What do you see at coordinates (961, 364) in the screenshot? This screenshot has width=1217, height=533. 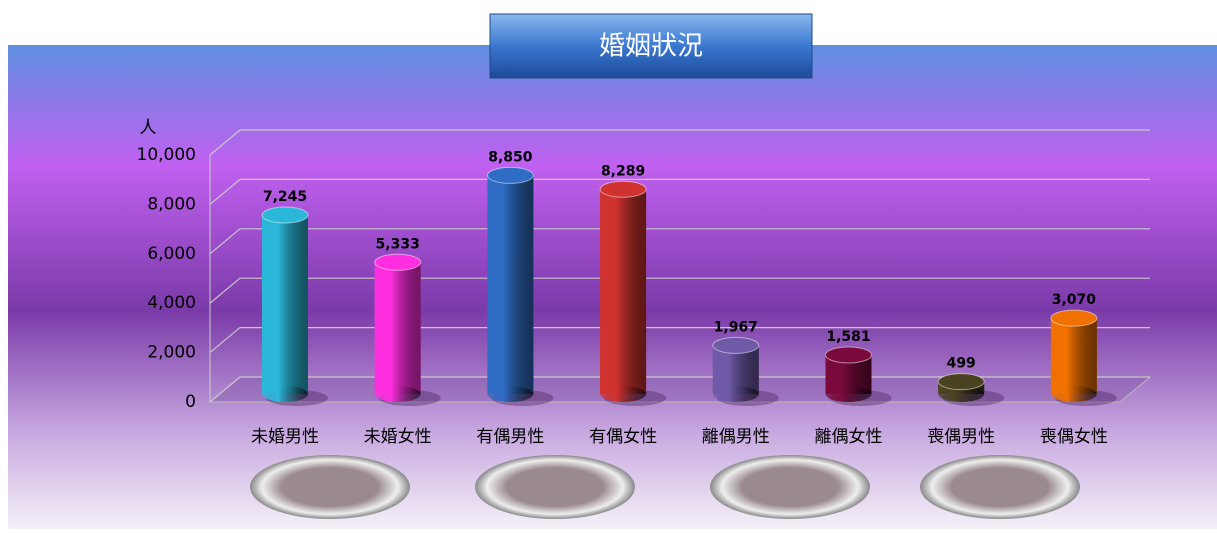 I see `value-label: 499` at bounding box center [961, 364].